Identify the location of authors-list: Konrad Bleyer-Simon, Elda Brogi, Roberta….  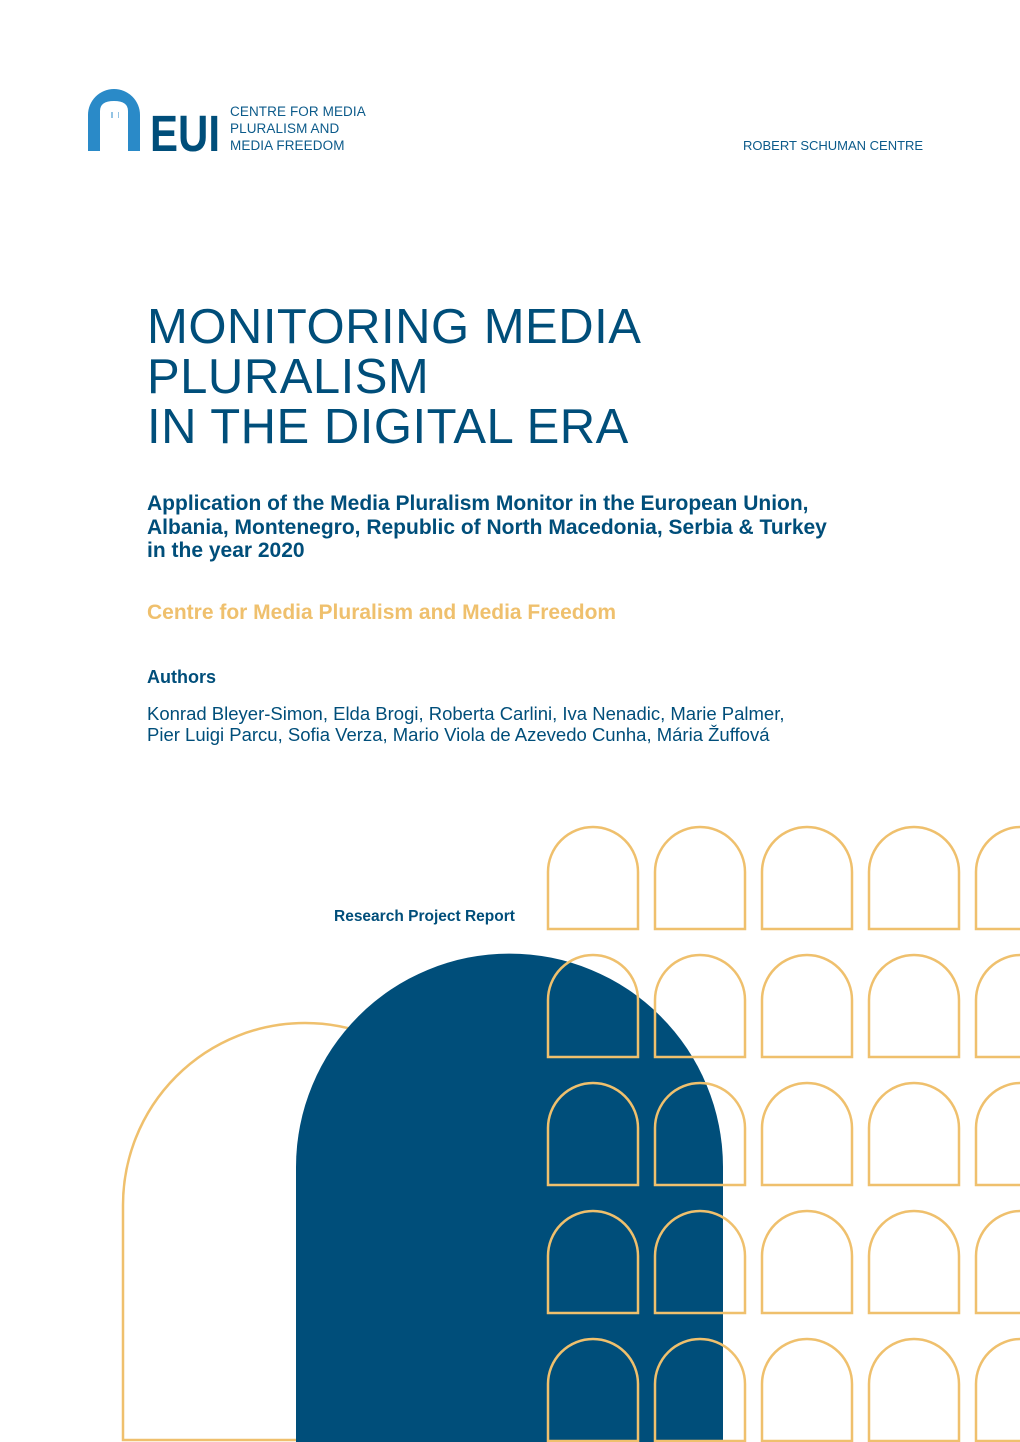
(547, 724).